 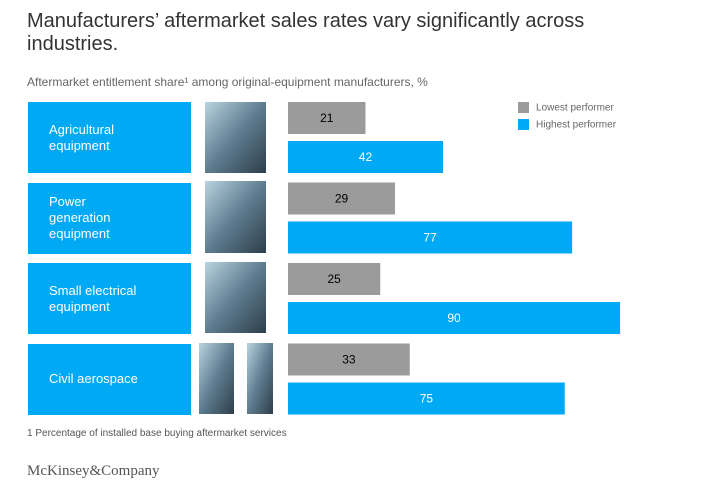 I want to click on value-label: 90, so click(x=454, y=318).